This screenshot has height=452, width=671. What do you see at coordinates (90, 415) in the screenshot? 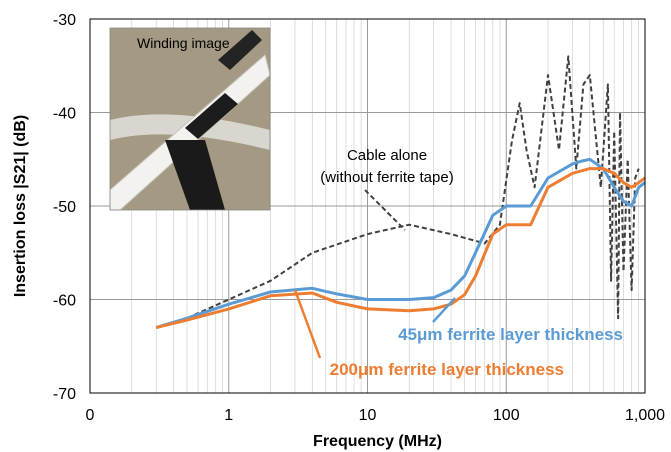
I see `x-tick-label: 0` at bounding box center [90, 415].